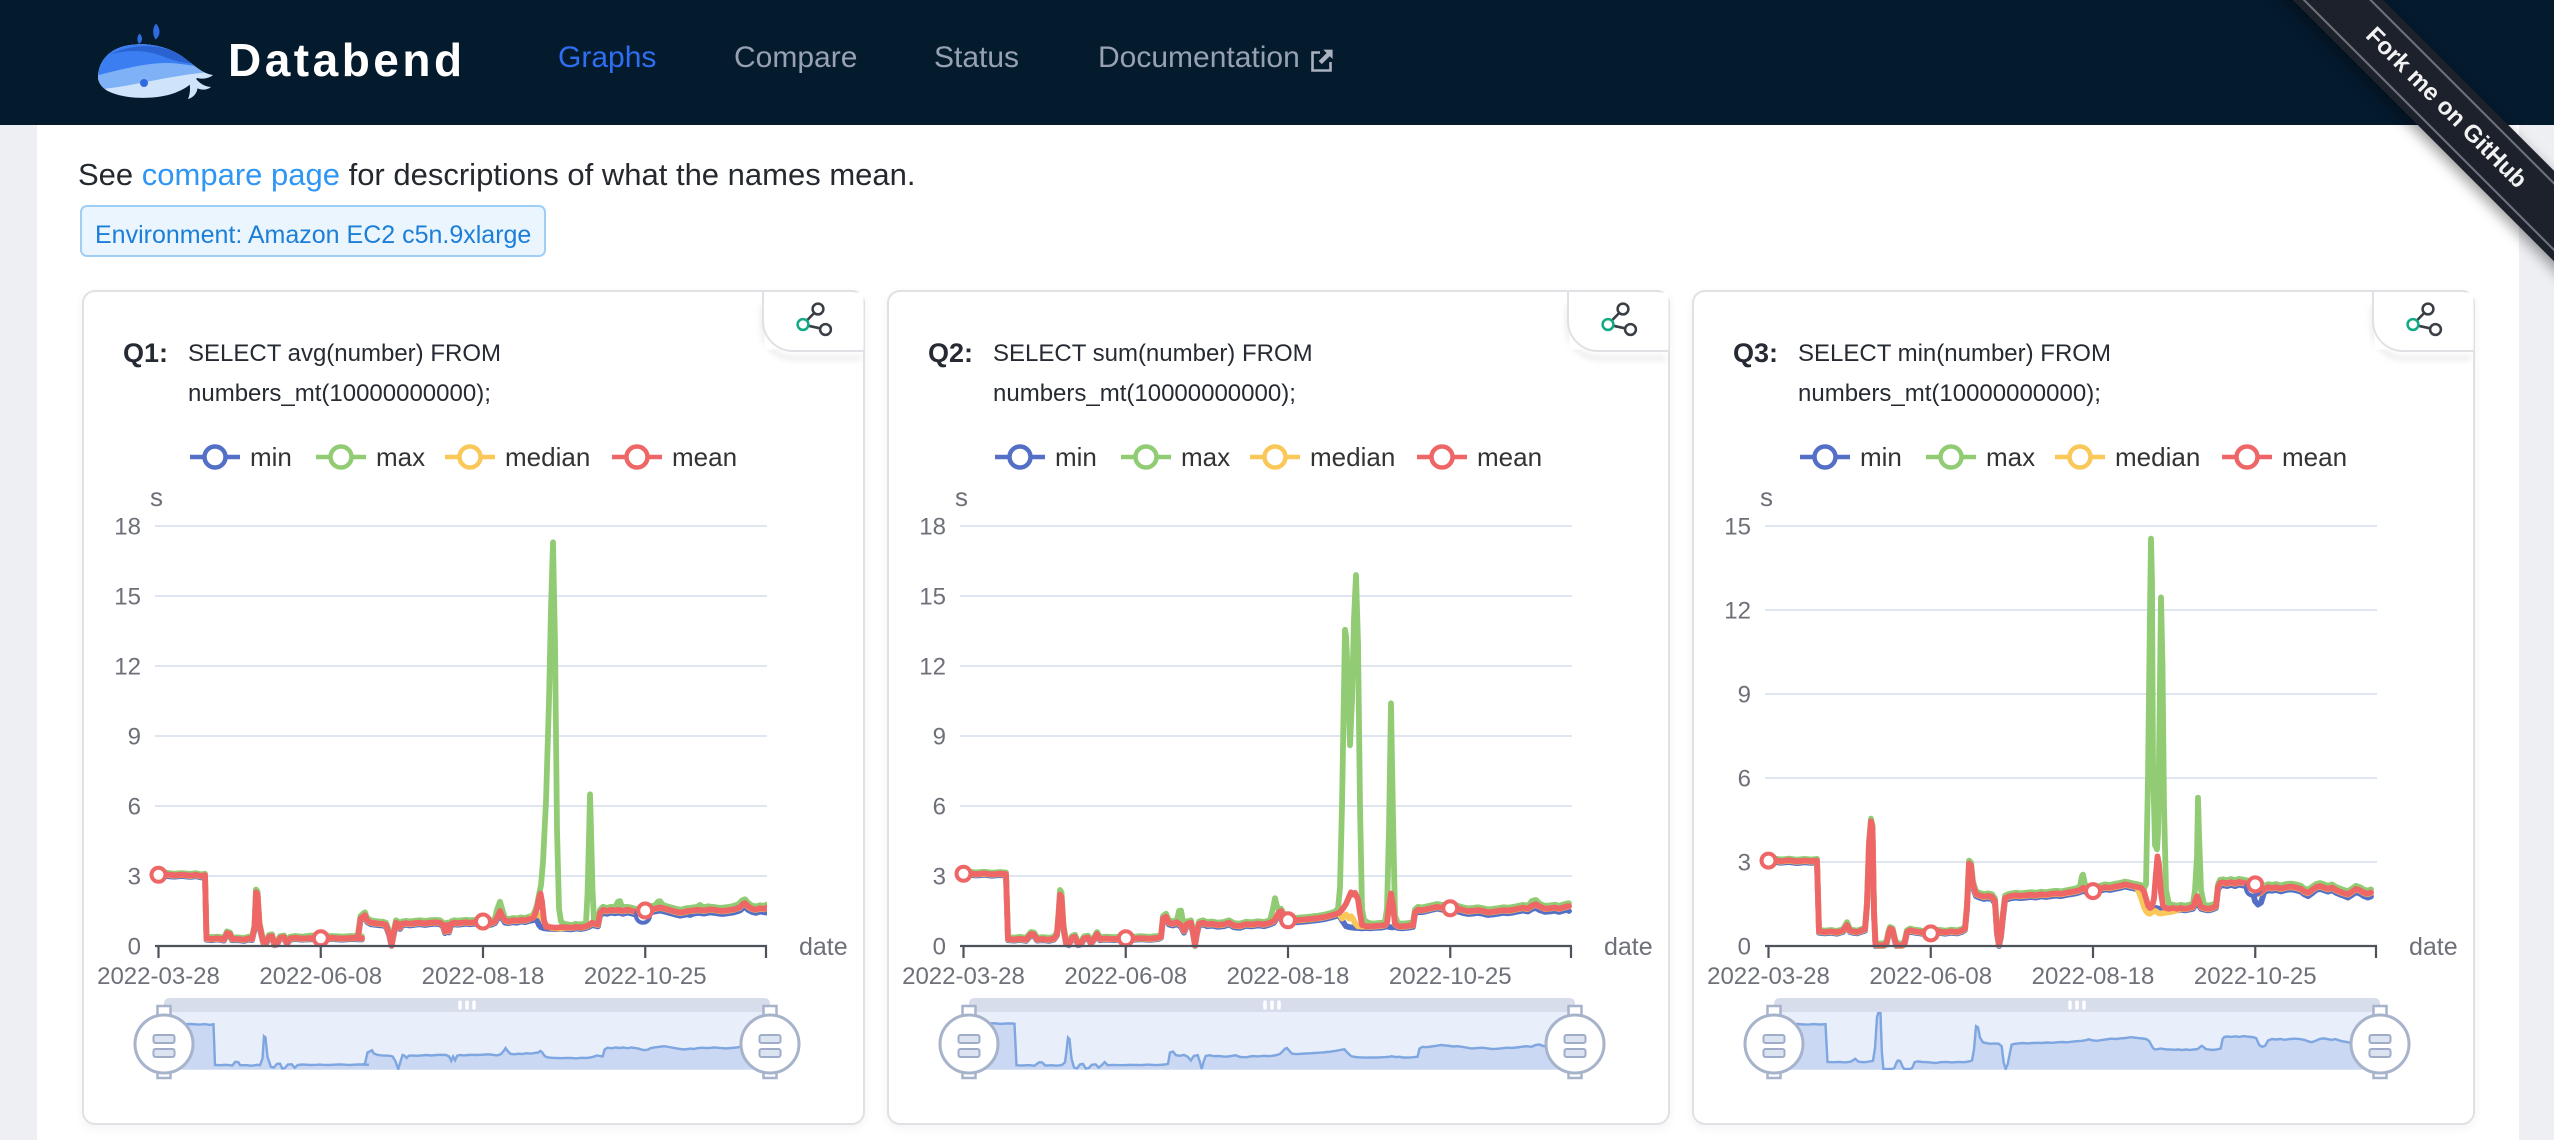 Image resolution: width=2554 pixels, height=1140 pixels. What do you see at coordinates (950, 353) in the screenshot?
I see `svg-text: Q2:` at bounding box center [950, 353].